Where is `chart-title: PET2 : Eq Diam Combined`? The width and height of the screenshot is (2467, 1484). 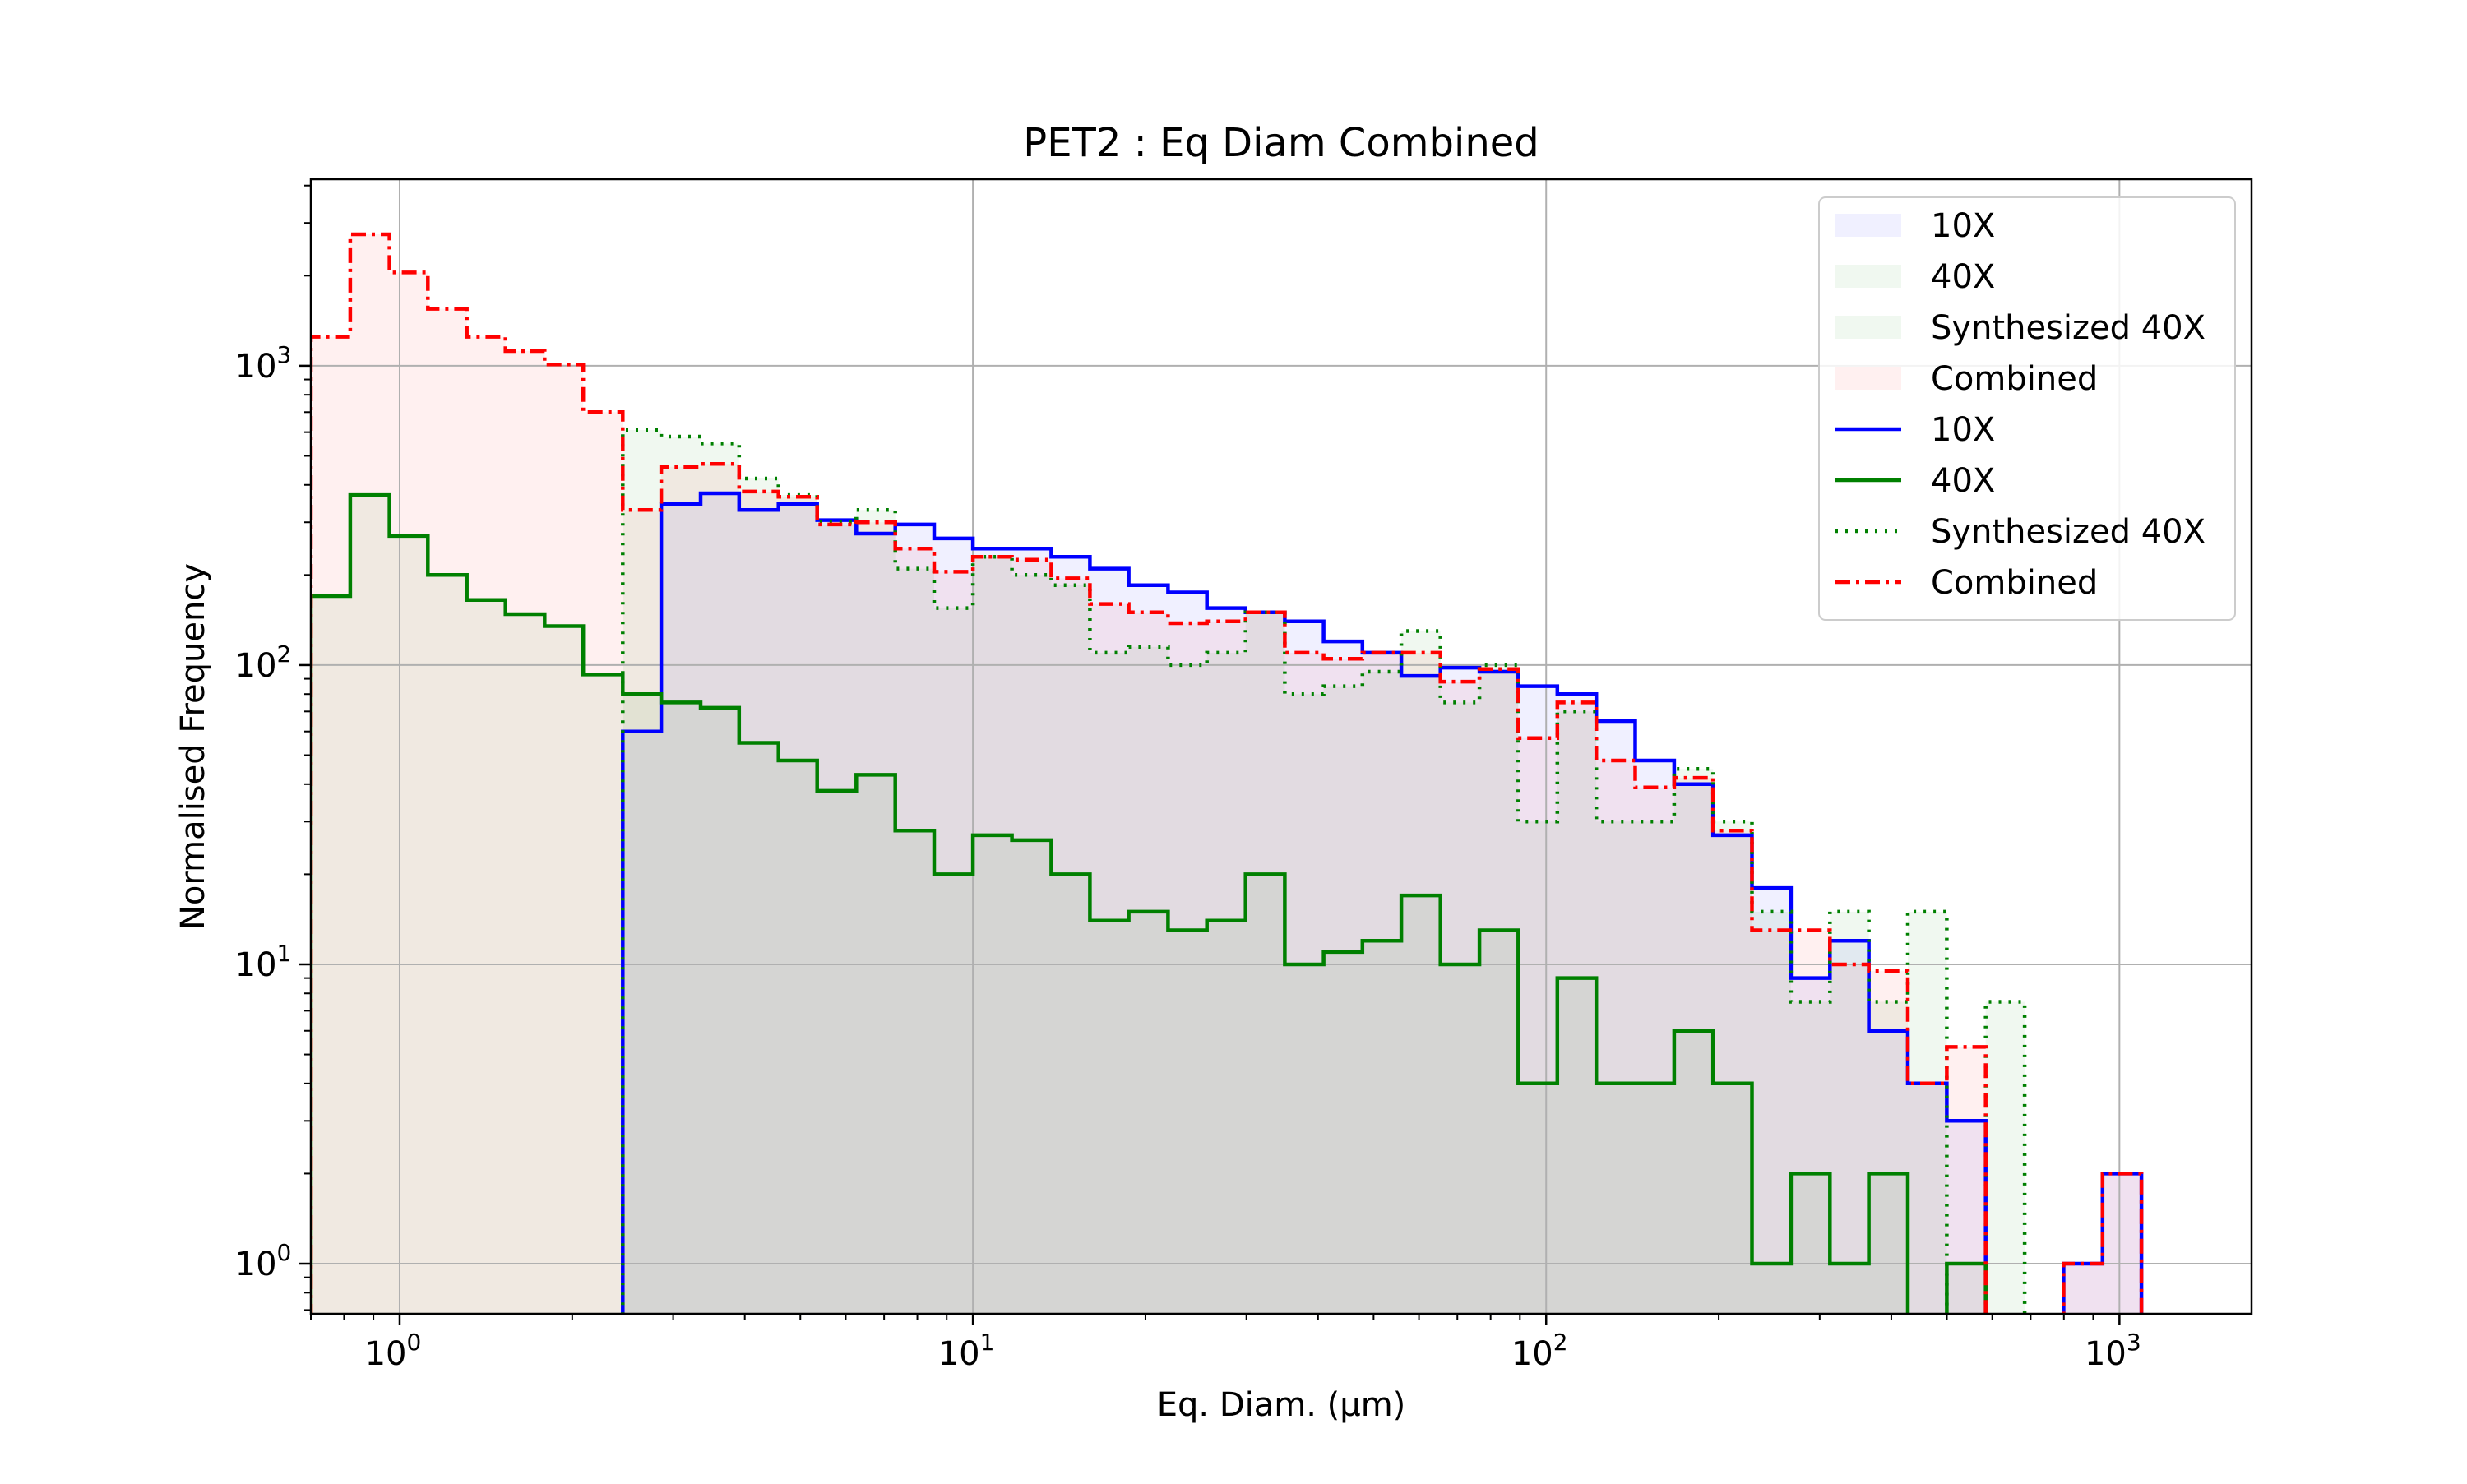 chart-title: PET2 : Eq Diam Combined is located at coordinates (1281, 143).